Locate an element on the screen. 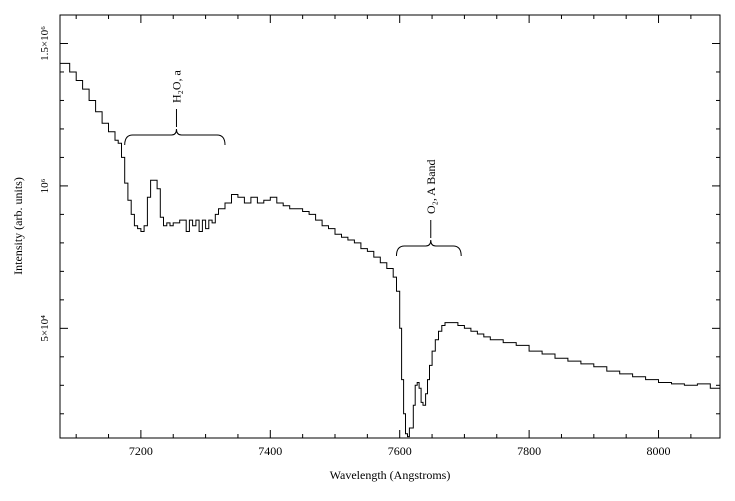 Image resolution: width=735 pixels, height=501 pixels. x-tick-label: 8000 is located at coordinates (659, 451).